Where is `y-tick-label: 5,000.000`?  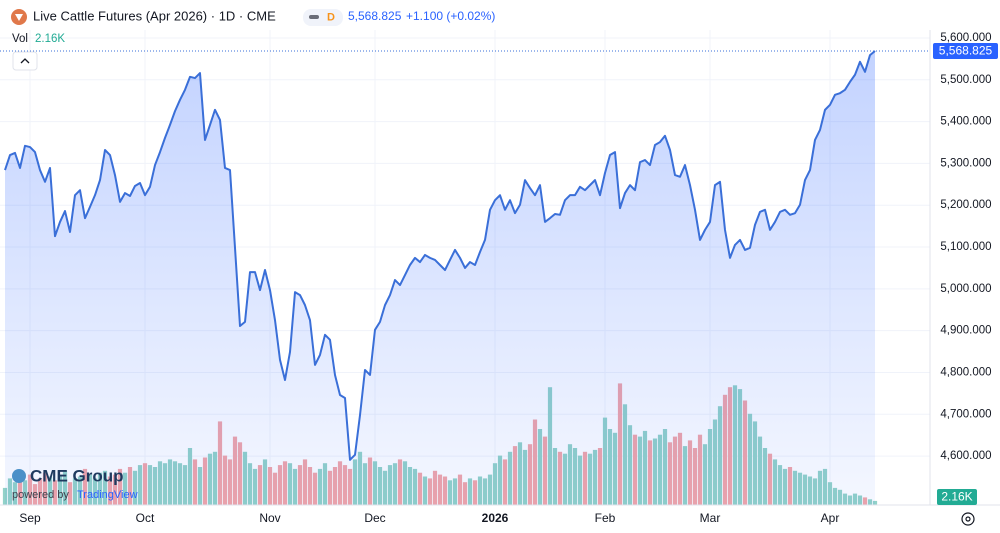 y-tick-label: 5,000.000 is located at coordinates (965, 289).